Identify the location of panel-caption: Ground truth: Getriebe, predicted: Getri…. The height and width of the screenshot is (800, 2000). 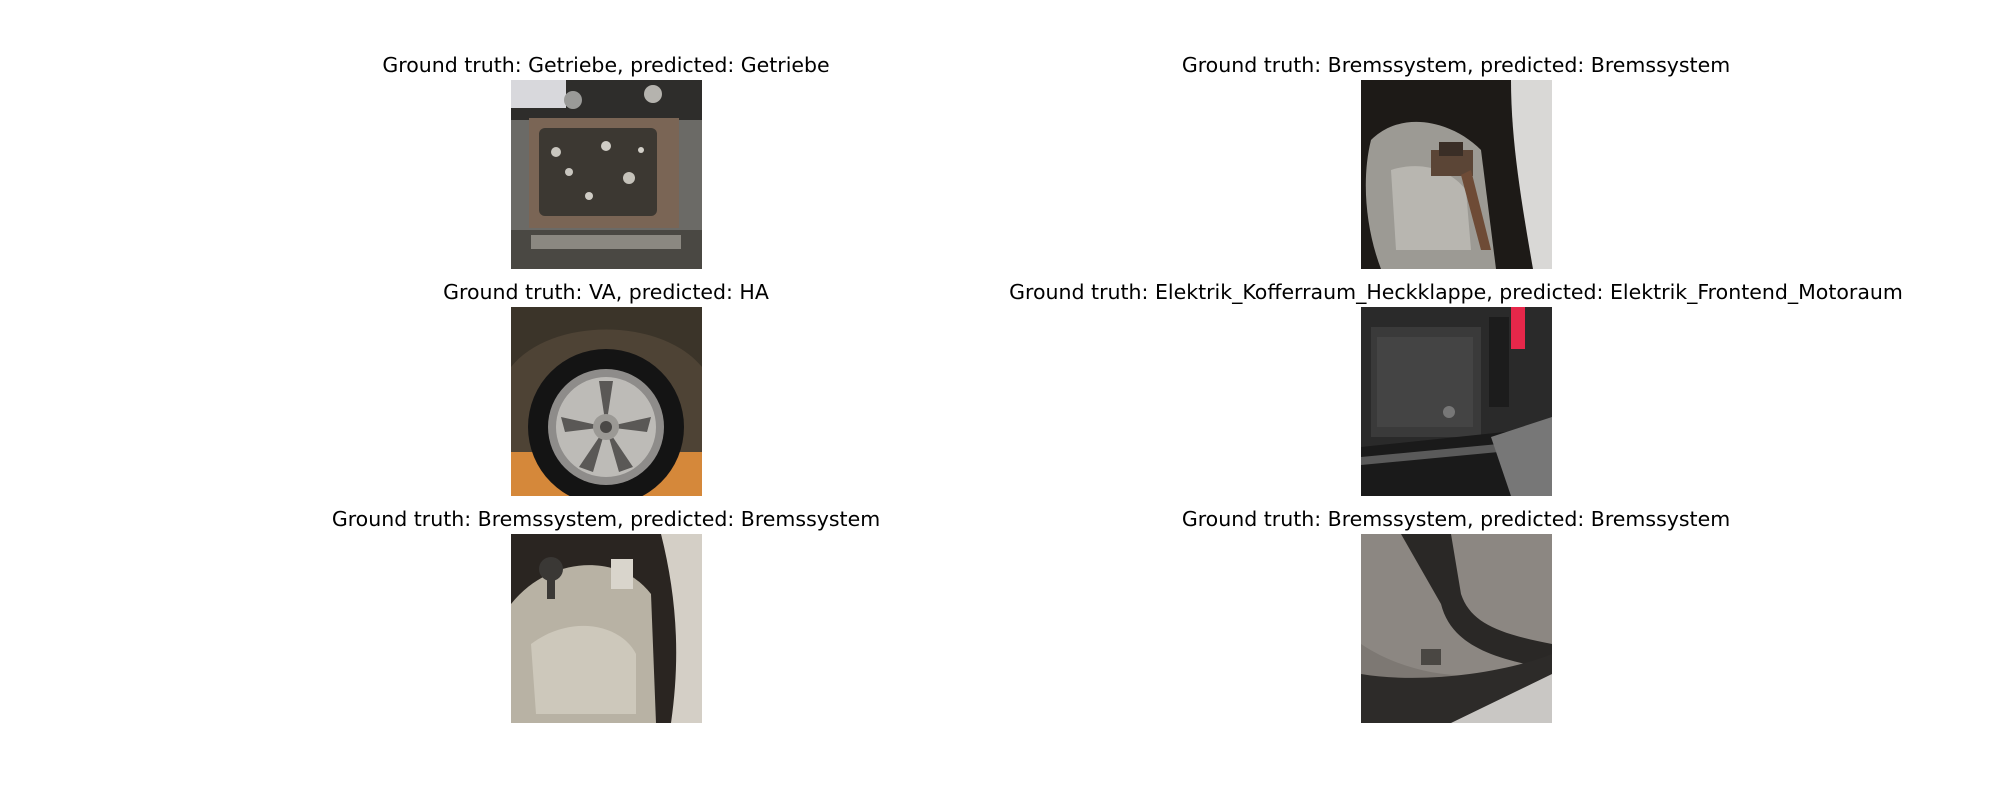
(606, 65).